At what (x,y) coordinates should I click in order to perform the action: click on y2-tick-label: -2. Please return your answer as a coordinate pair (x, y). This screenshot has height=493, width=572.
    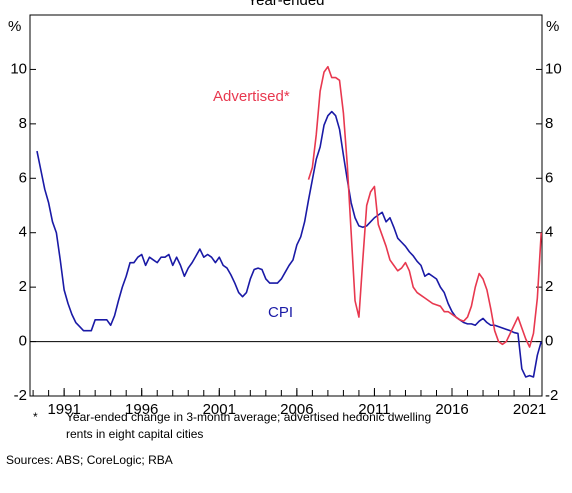
    Looking at the image, I should click on (551, 395).